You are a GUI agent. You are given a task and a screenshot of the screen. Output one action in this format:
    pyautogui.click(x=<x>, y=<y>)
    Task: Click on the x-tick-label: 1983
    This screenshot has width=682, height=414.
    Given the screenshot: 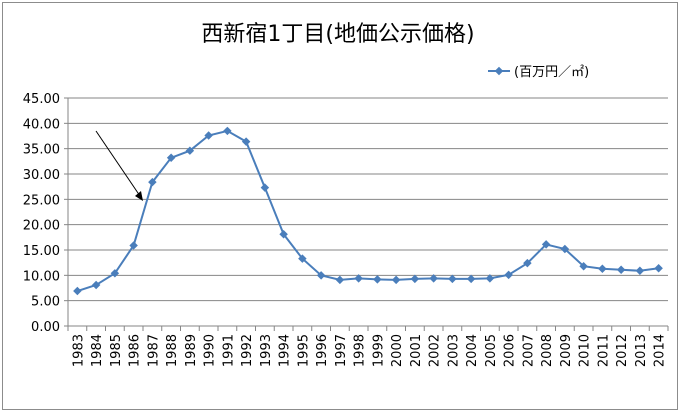 What is the action you would take?
    pyautogui.click(x=78, y=350)
    